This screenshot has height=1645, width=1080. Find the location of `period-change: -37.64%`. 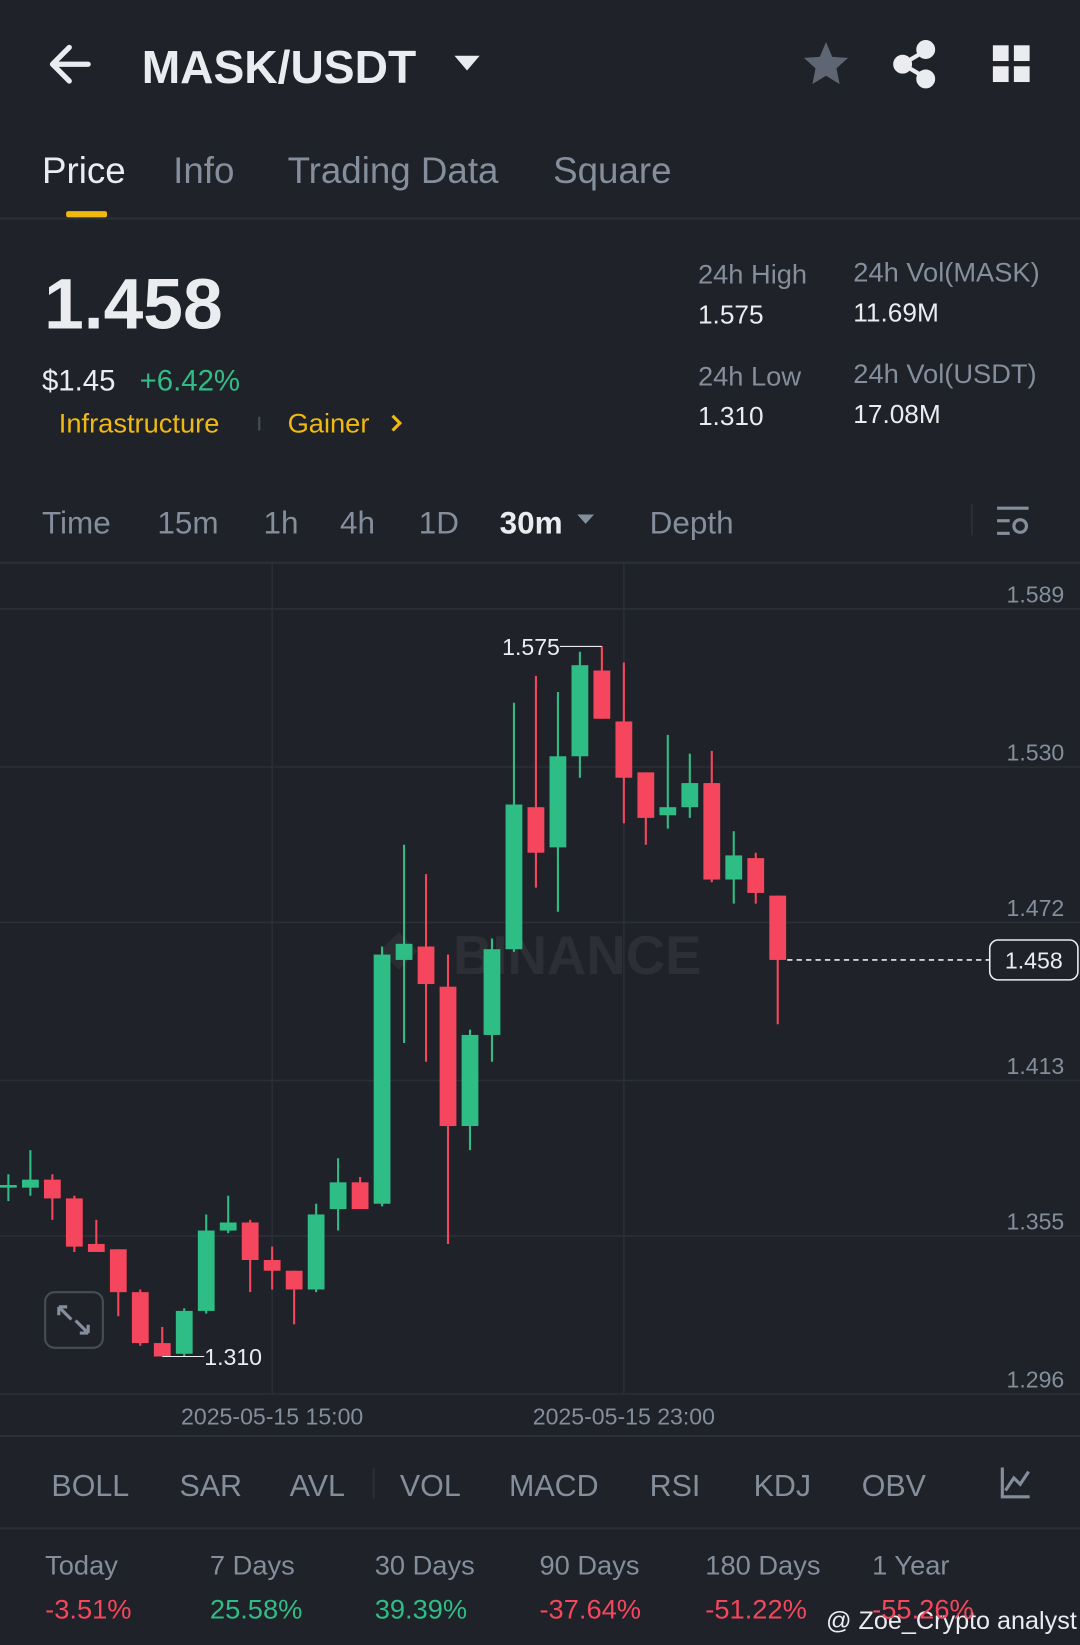

period-change: -37.64% is located at coordinates (590, 1609).